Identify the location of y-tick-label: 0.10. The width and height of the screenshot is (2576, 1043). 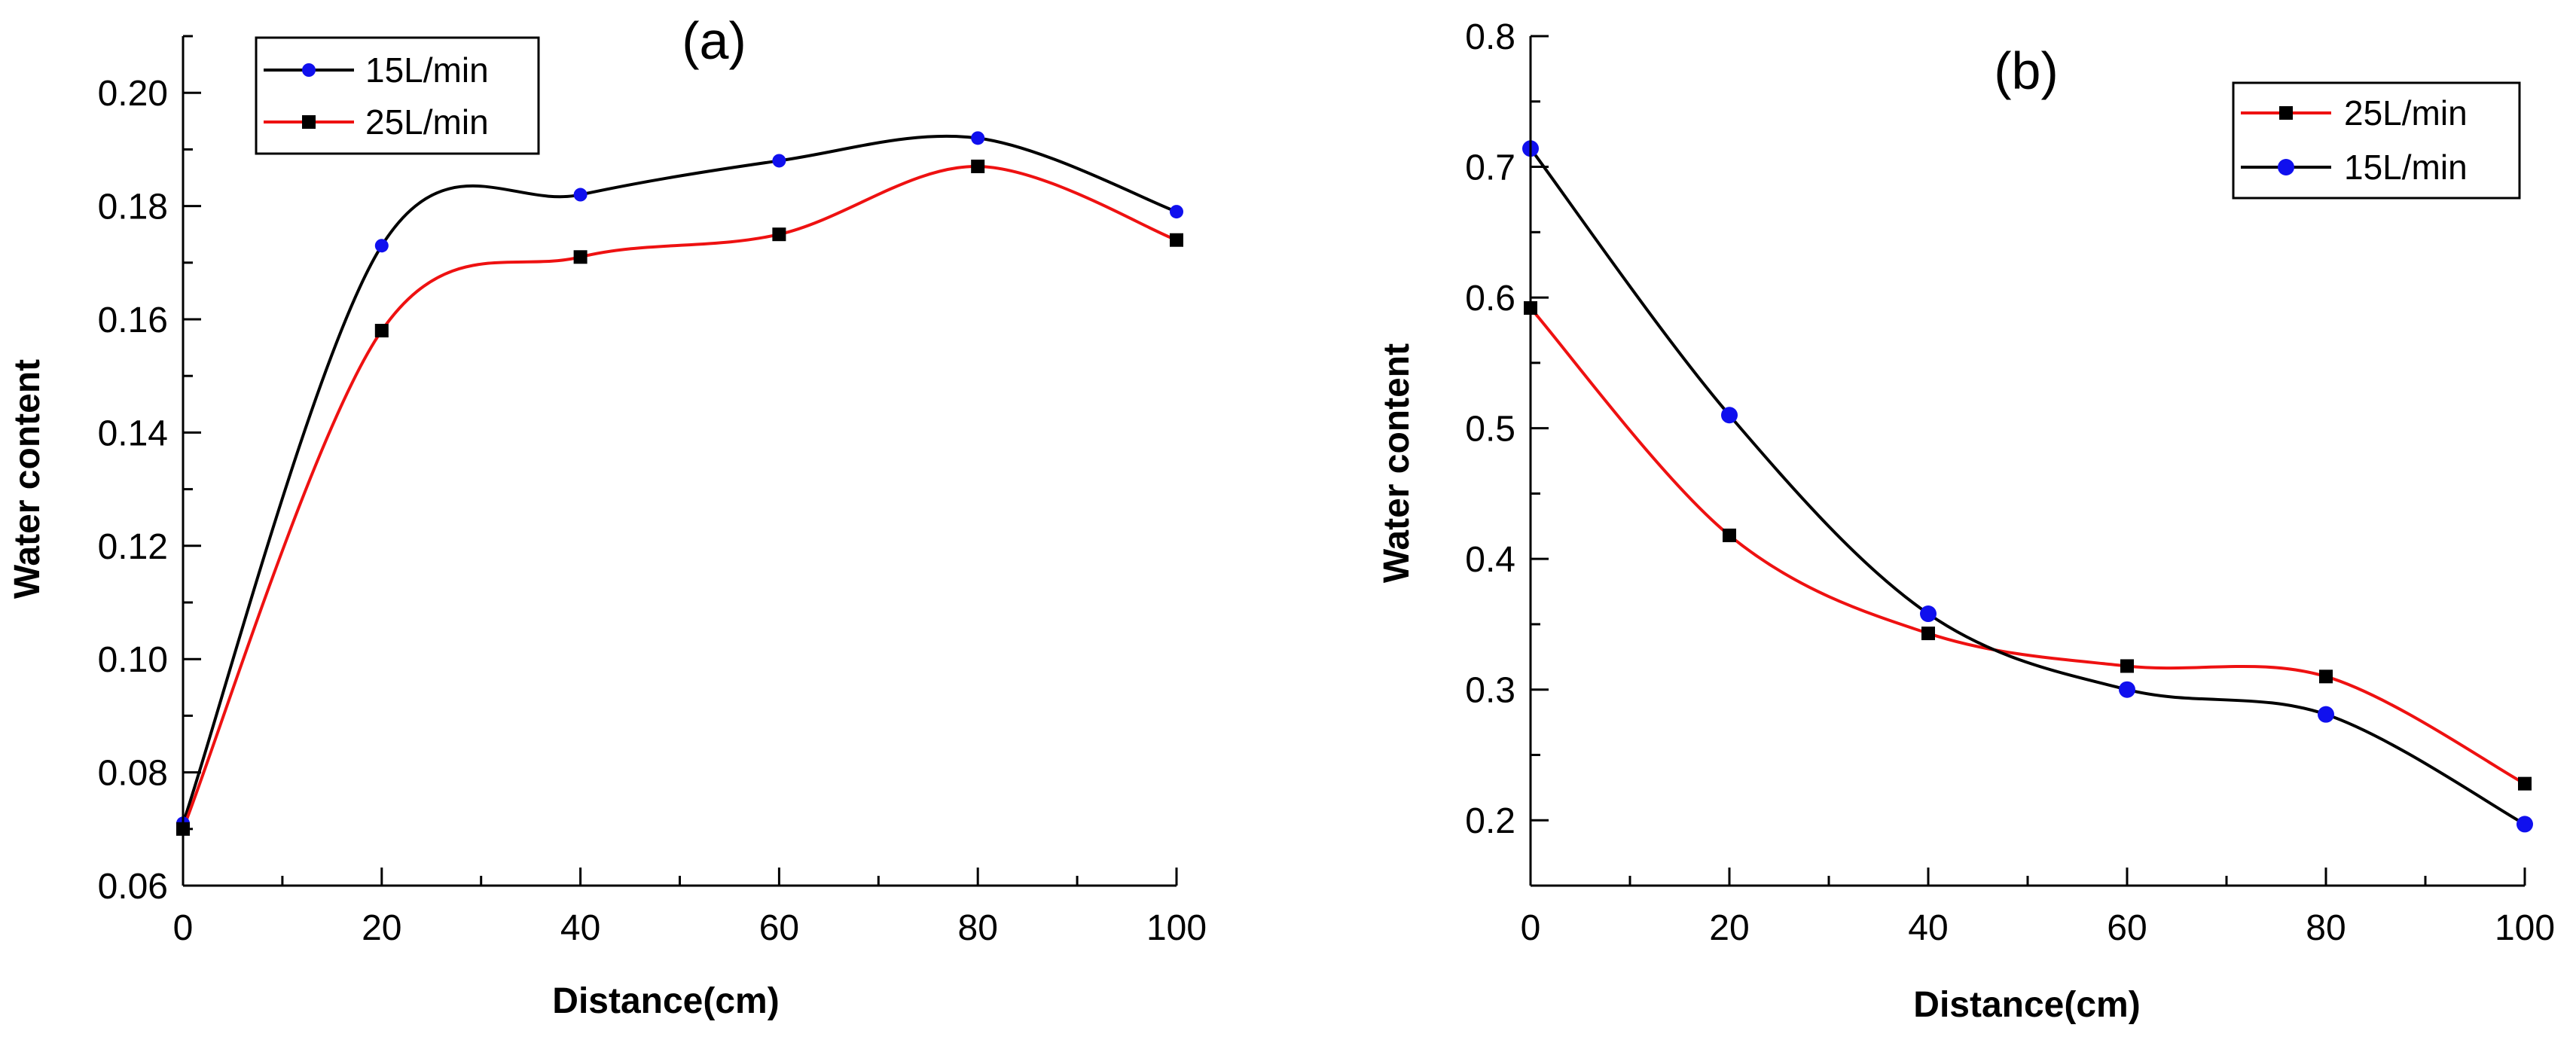
(133, 660).